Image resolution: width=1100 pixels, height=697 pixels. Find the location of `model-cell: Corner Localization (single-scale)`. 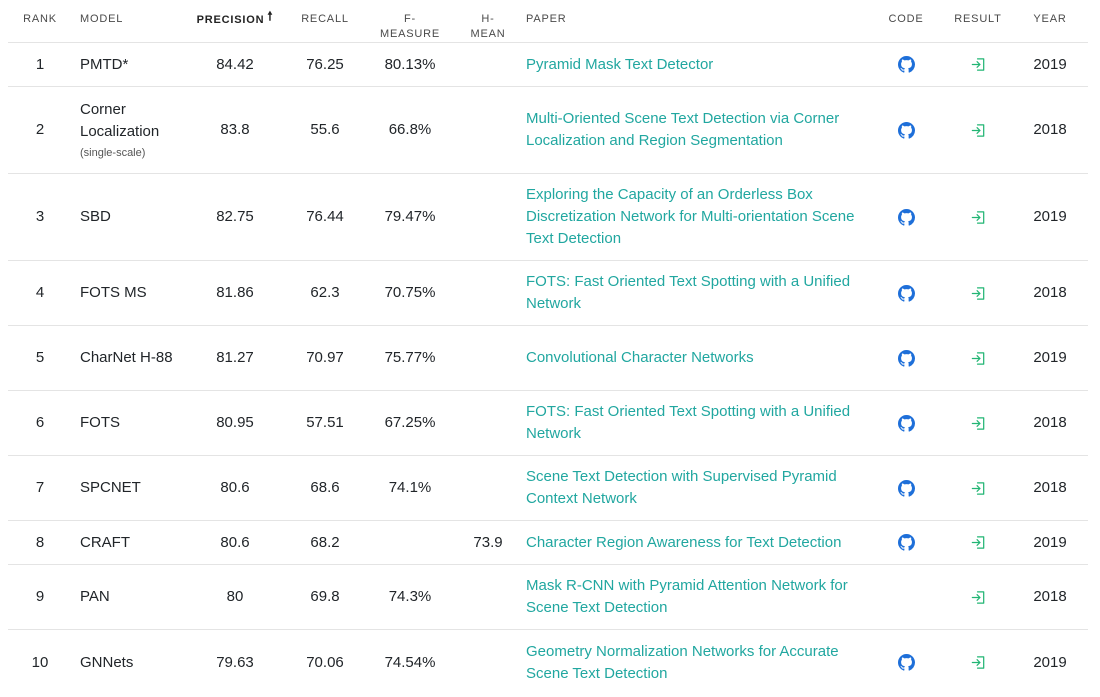

model-cell: Corner Localization (single-scale) is located at coordinates (127, 130).